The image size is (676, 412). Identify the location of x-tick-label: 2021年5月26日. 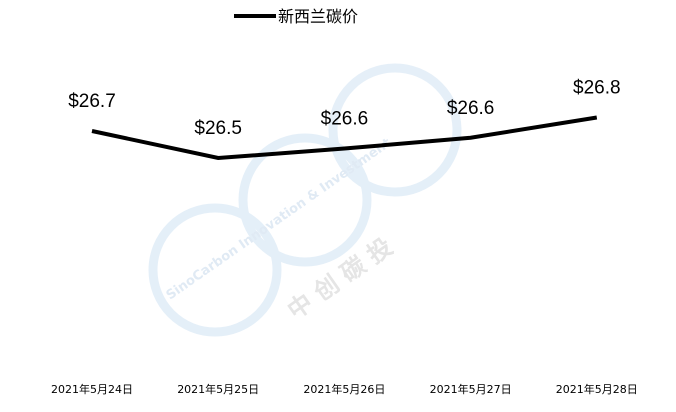
(344, 389).